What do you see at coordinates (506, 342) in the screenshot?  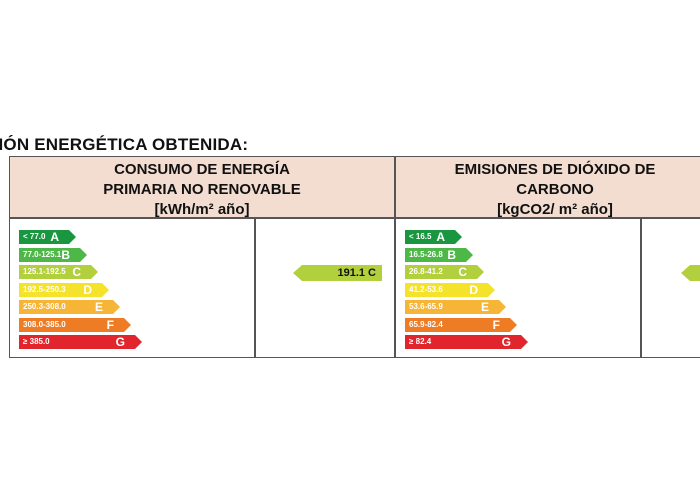 I see `emissions-band-letter: G` at bounding box center [506, 342].